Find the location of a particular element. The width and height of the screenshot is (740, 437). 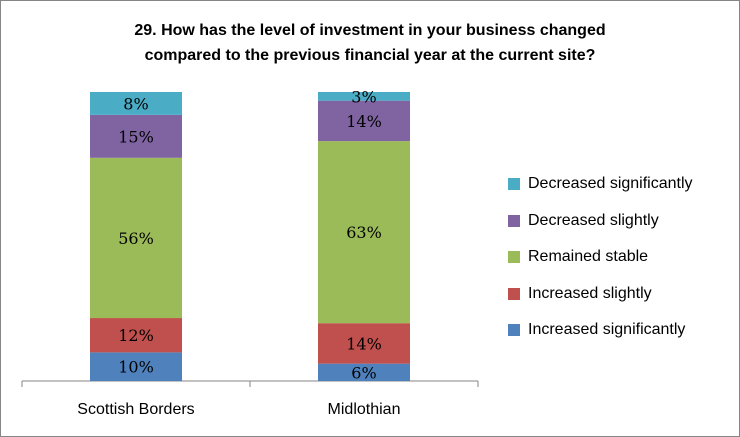

data-label-scottish-borders-decreased-significantly: 8% is located at coordinates (135, 103).